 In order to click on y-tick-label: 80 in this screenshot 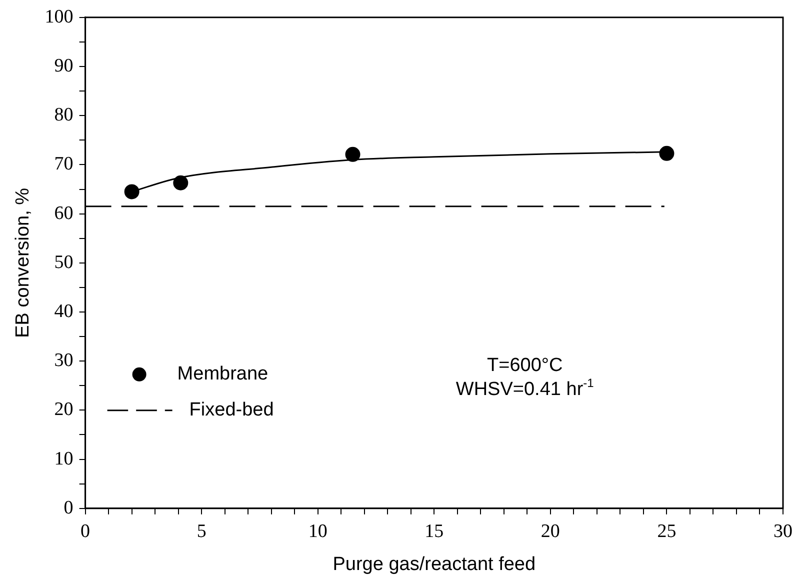, I will do `click(64, 115)`.